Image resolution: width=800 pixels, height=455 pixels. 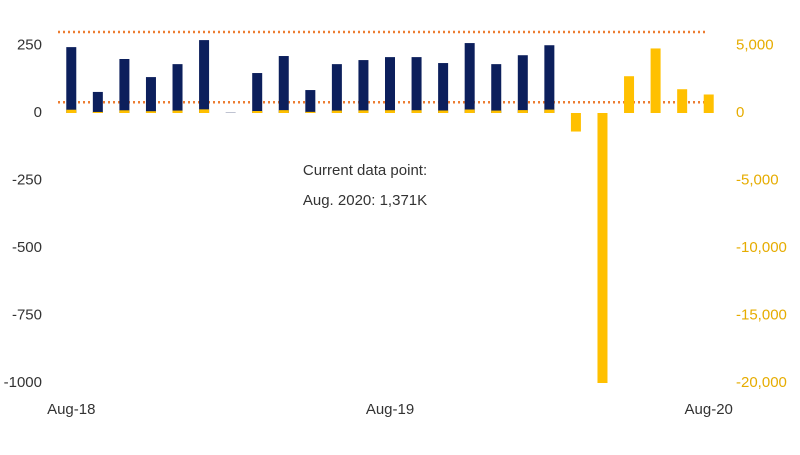 I want to click on y-tick-label: -750, so click(x=27, y=314).